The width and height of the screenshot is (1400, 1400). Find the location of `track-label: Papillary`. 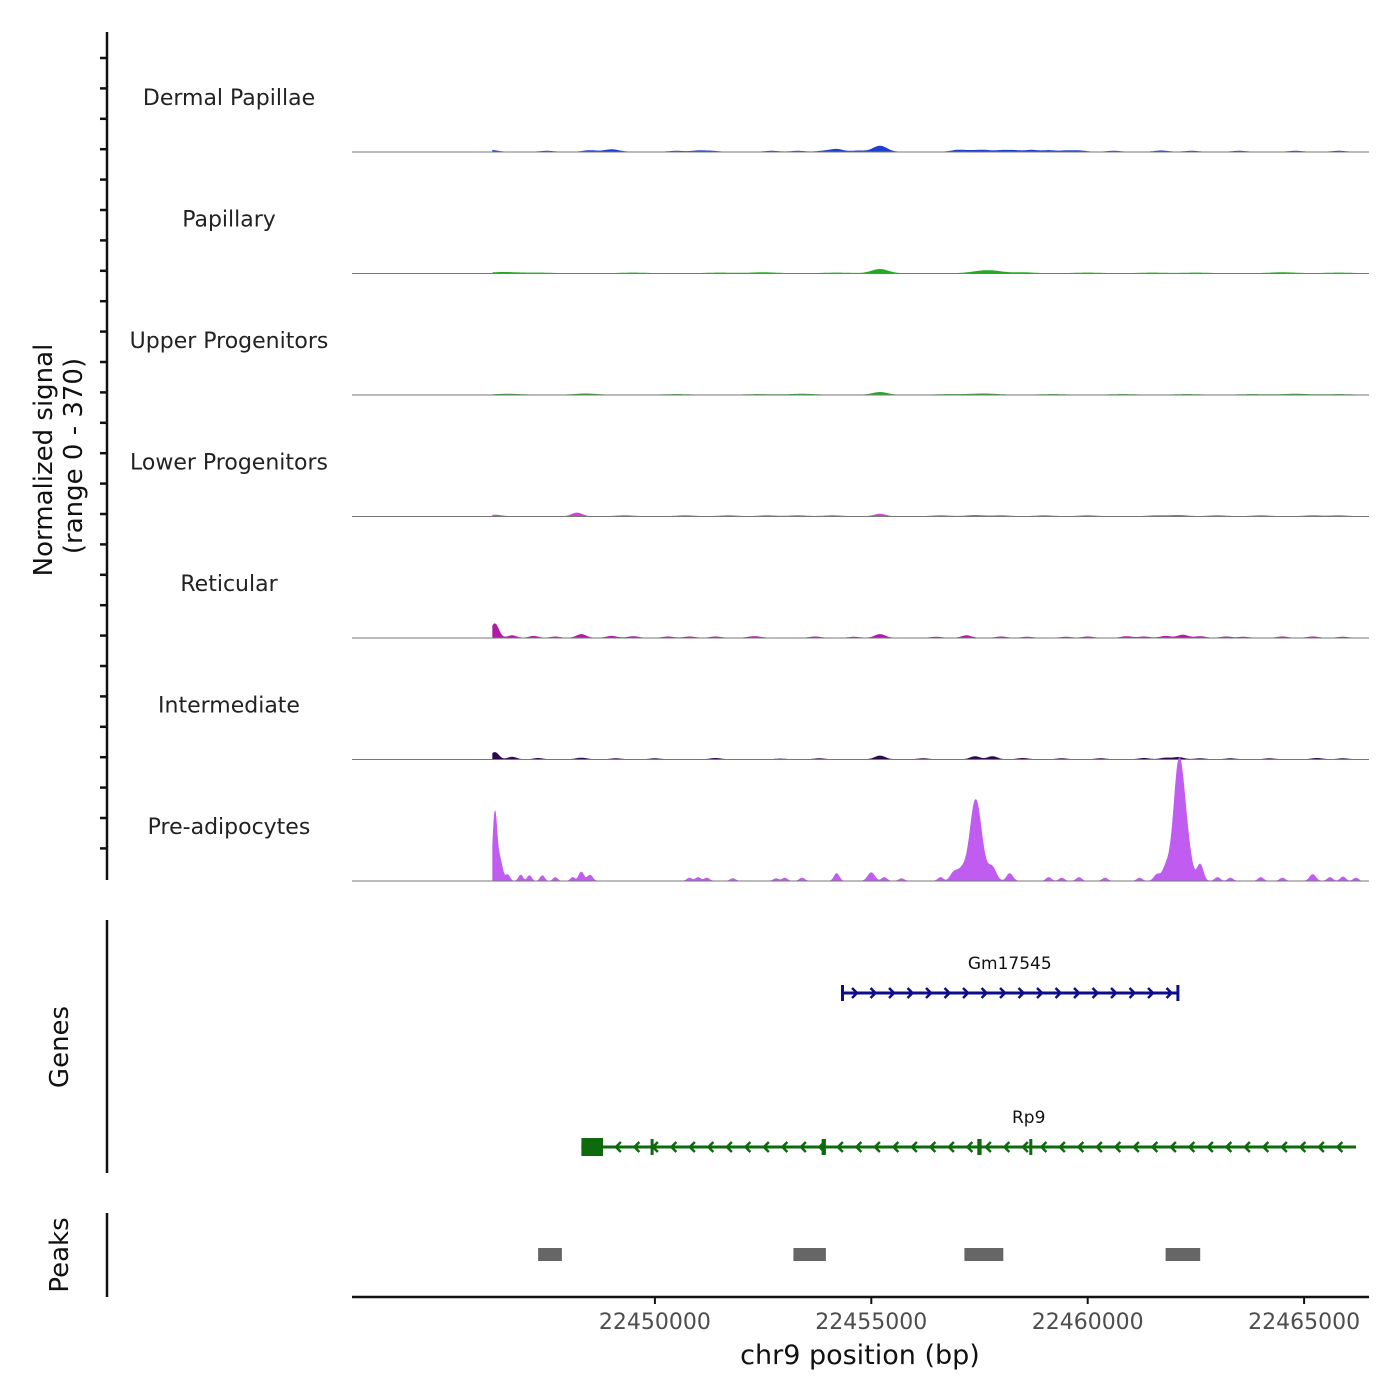

track-label: Papillary is located at coordinates (229, 220).